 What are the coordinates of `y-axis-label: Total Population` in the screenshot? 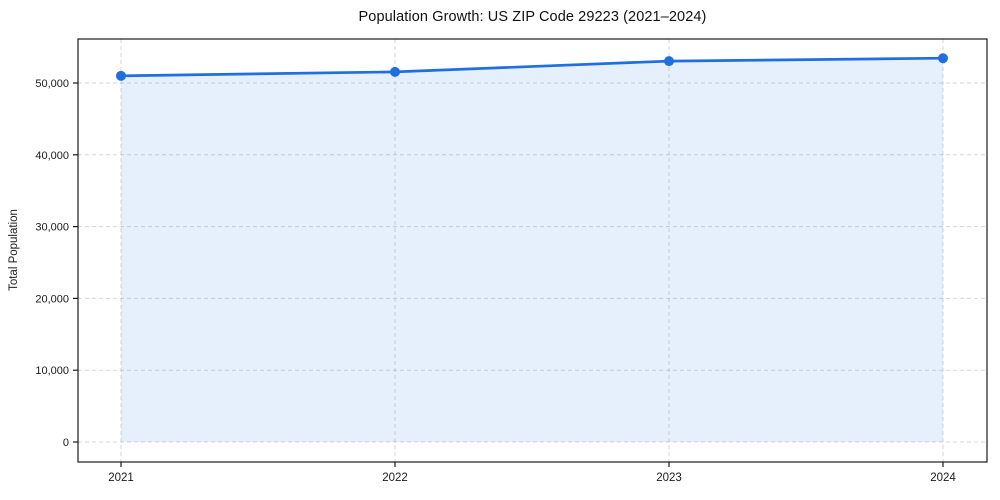 It's located at (14, 250).